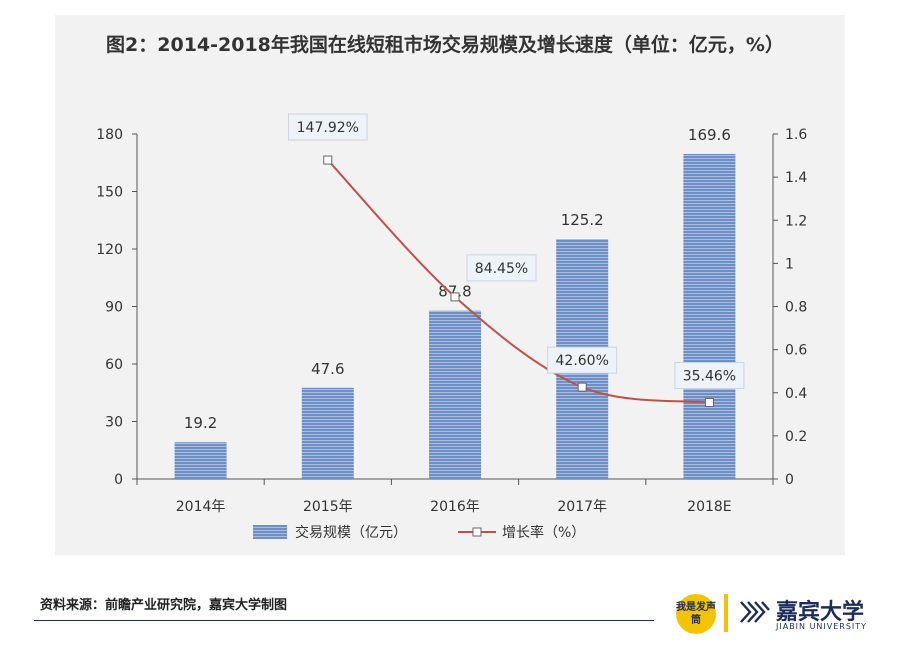 This screenshot has height=651, width=900. I want to click on university-logo-icon, so click(755, 612).